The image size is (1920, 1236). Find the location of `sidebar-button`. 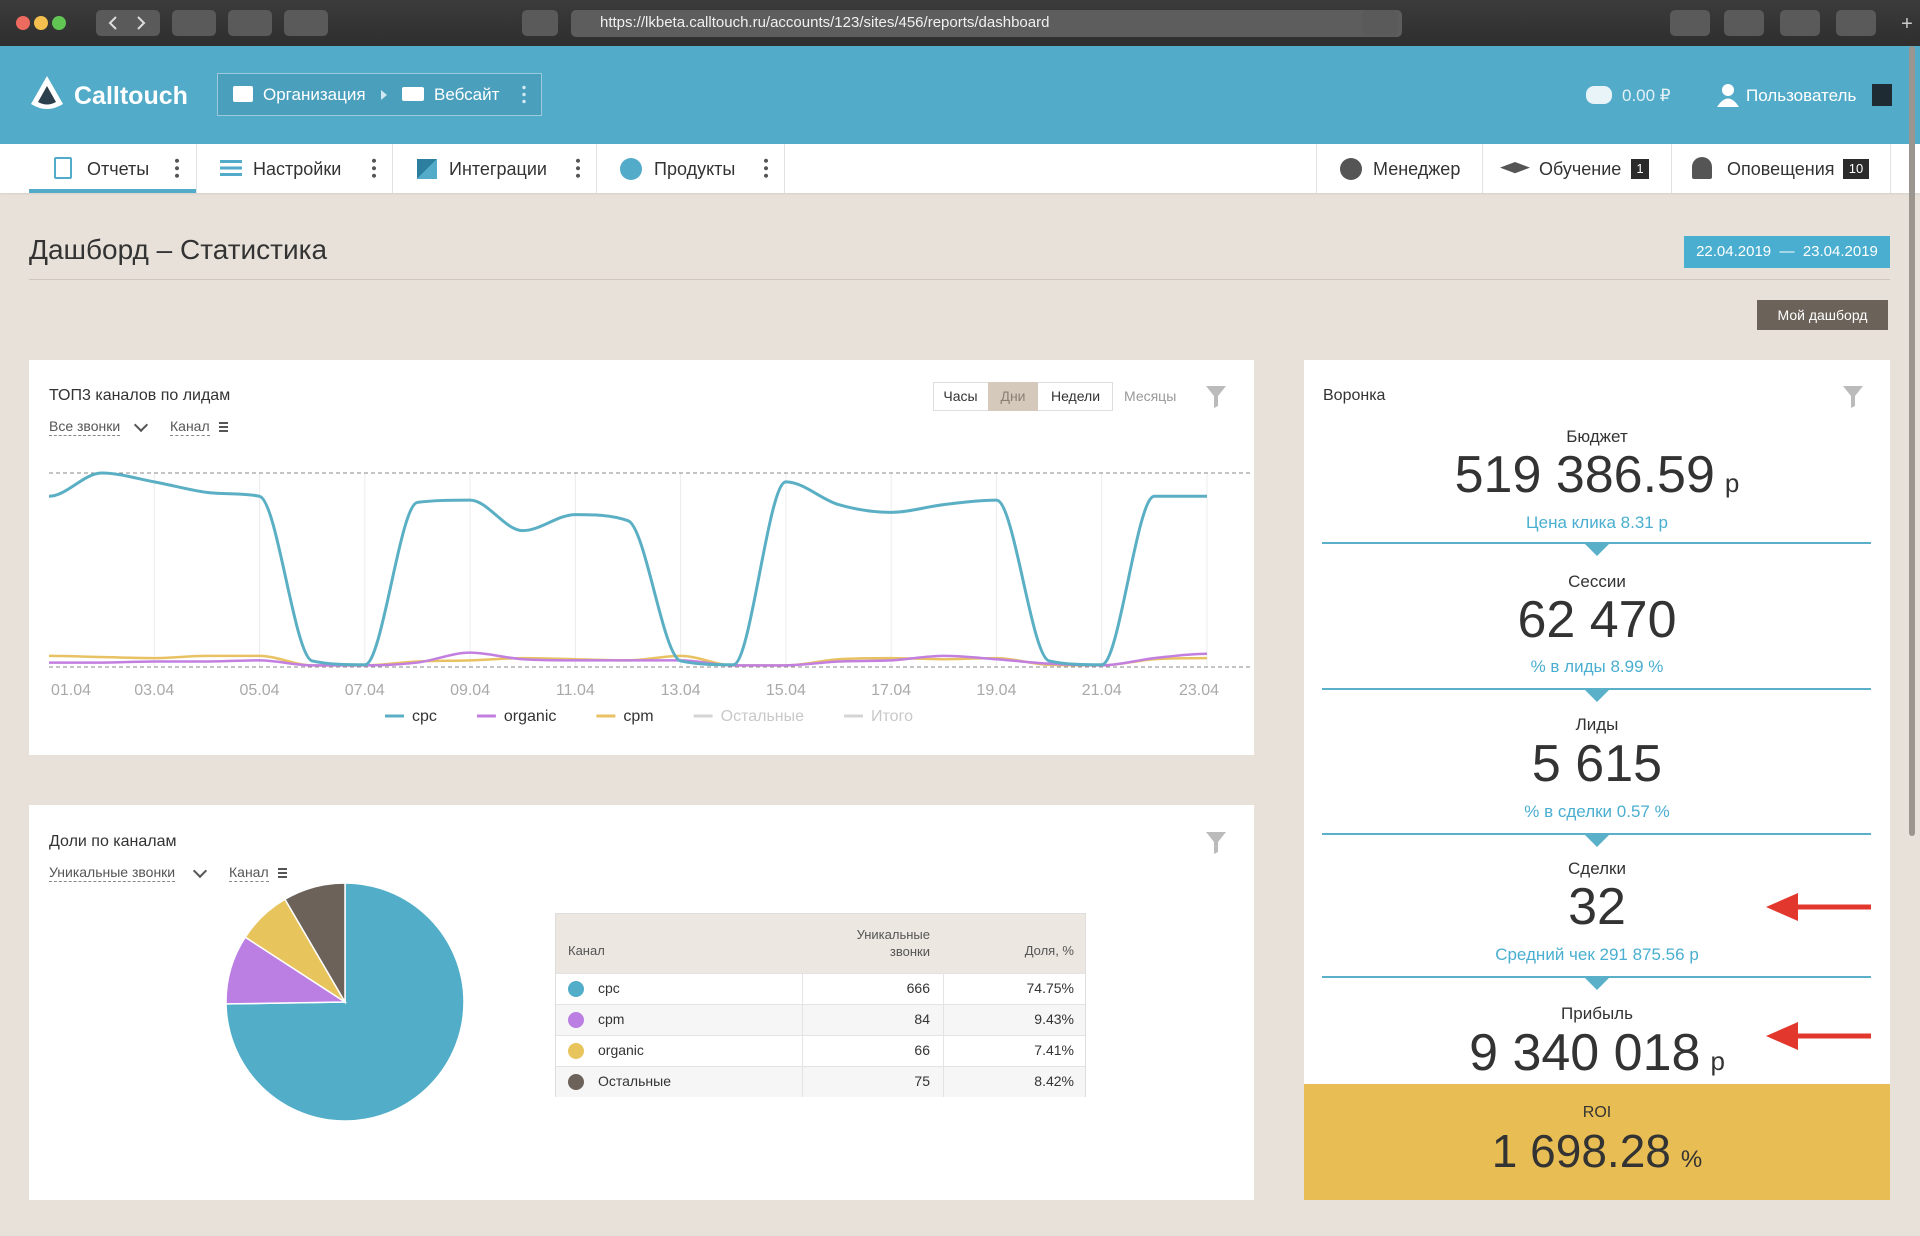

sidebar-button is located at coordinates (194, 23).